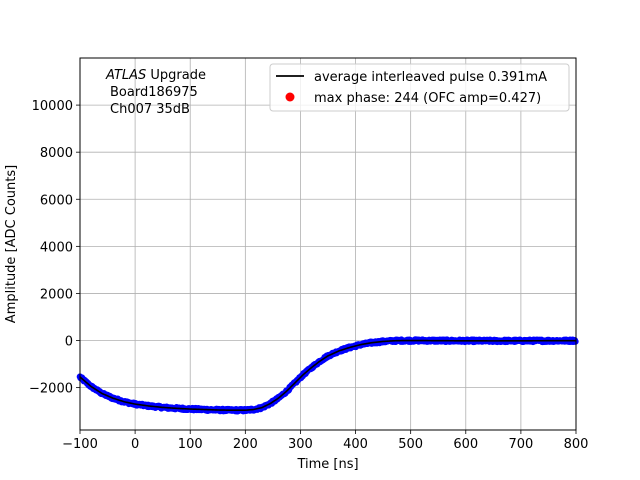 The width and height of the screenshot is (640, 480). What do you see at coordinates (56, 247) in the screenshot?
I see `y-tick-label: 4000` at bounding box center [56, 247].